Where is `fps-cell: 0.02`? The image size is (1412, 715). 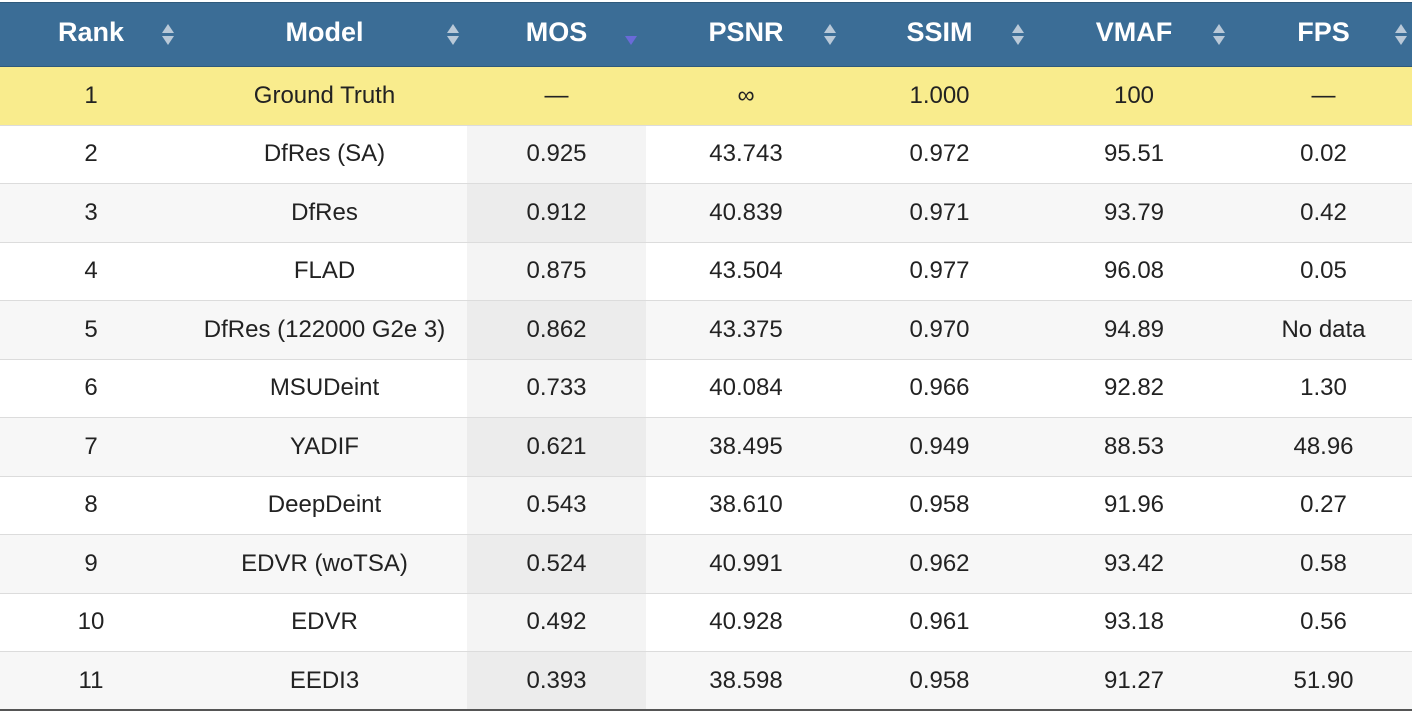 fps-cell: 0.02 is located at coordinates (1323, 154).